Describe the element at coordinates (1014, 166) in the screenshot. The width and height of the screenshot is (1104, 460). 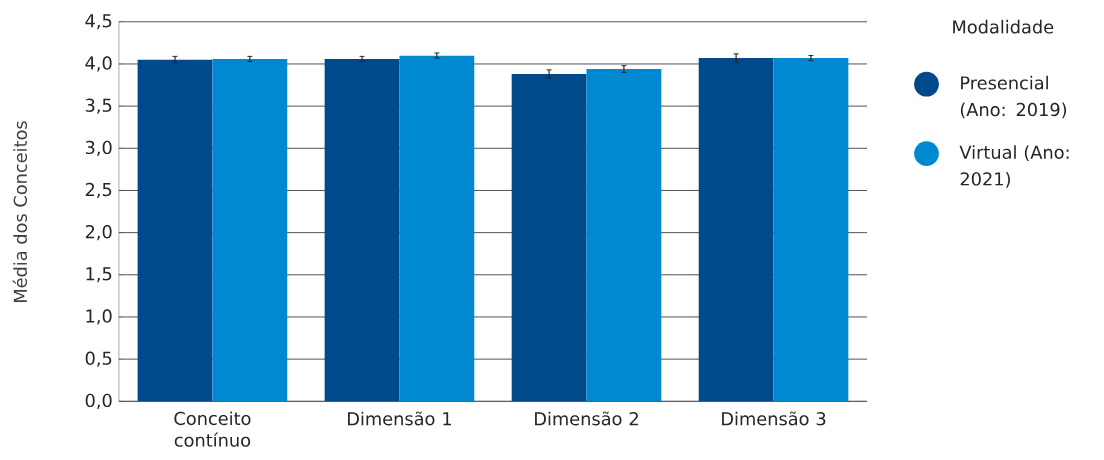
I see `legend-label: Virtual (Ano: 2021)` at that location.